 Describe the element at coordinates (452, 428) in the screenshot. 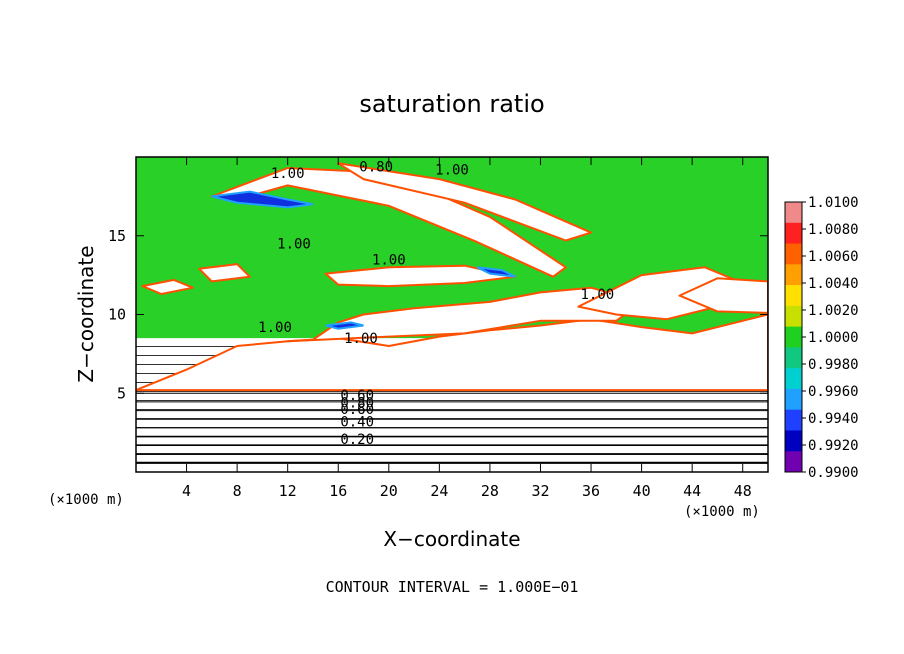

I see `contour-lines-layer` at that location.